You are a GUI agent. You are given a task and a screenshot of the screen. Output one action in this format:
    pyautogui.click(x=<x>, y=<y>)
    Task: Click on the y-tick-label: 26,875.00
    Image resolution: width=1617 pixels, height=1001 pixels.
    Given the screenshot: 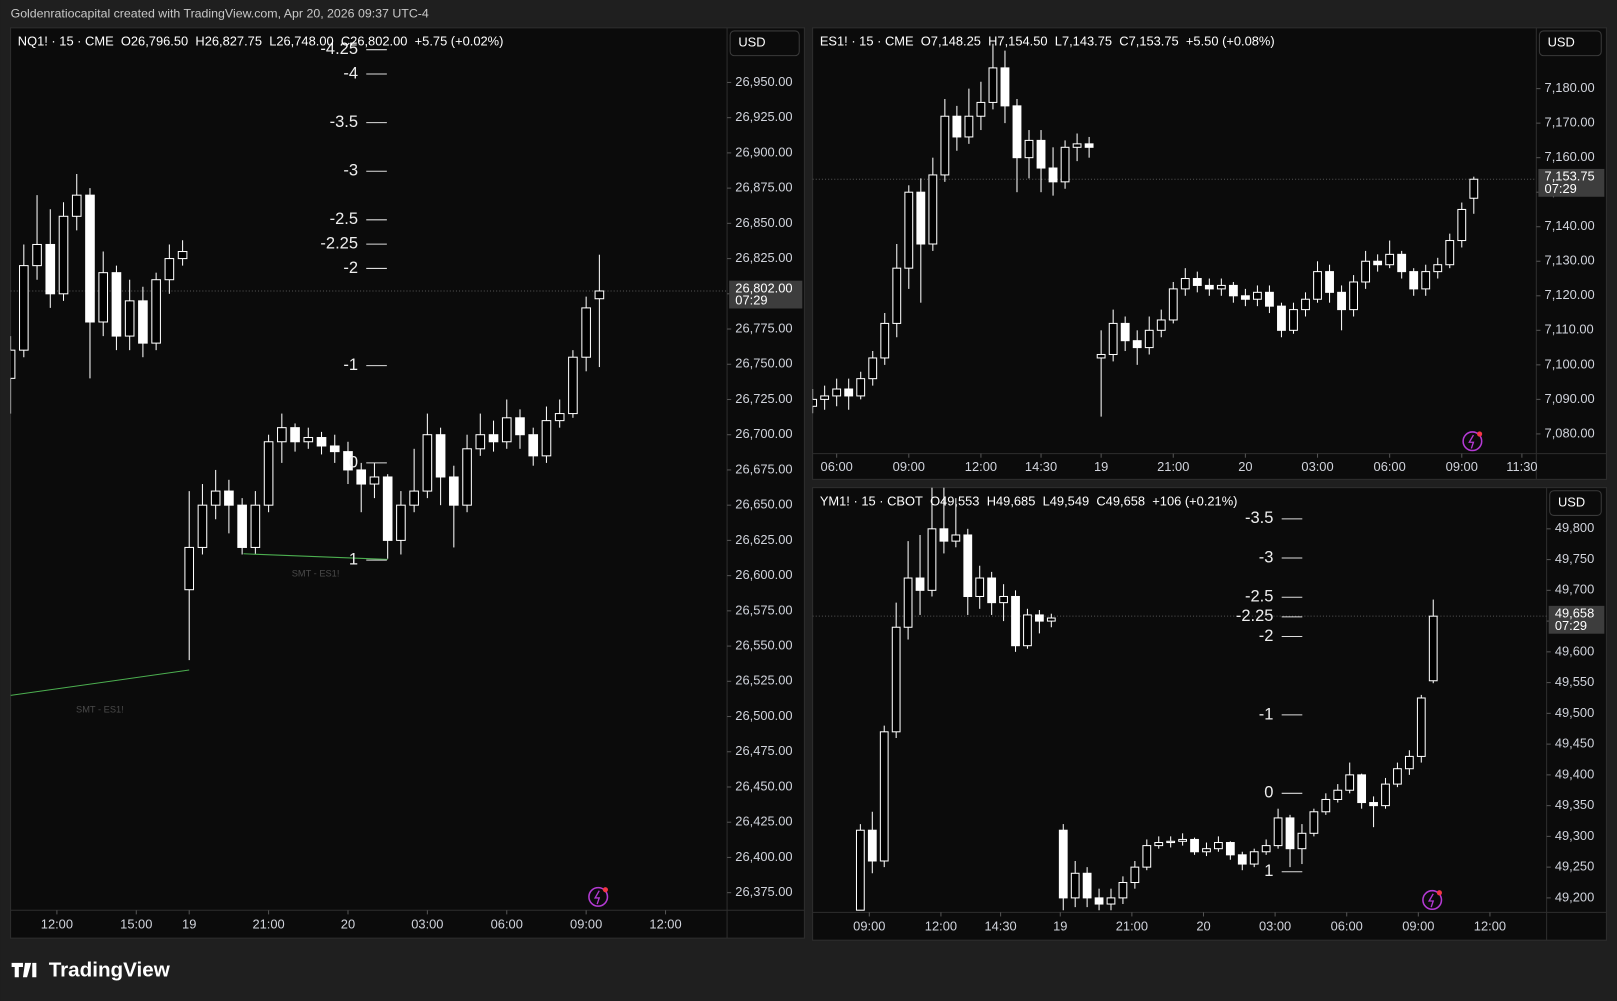 What is the action you would take?
    pyautogui.click(x=763, y=187)
    